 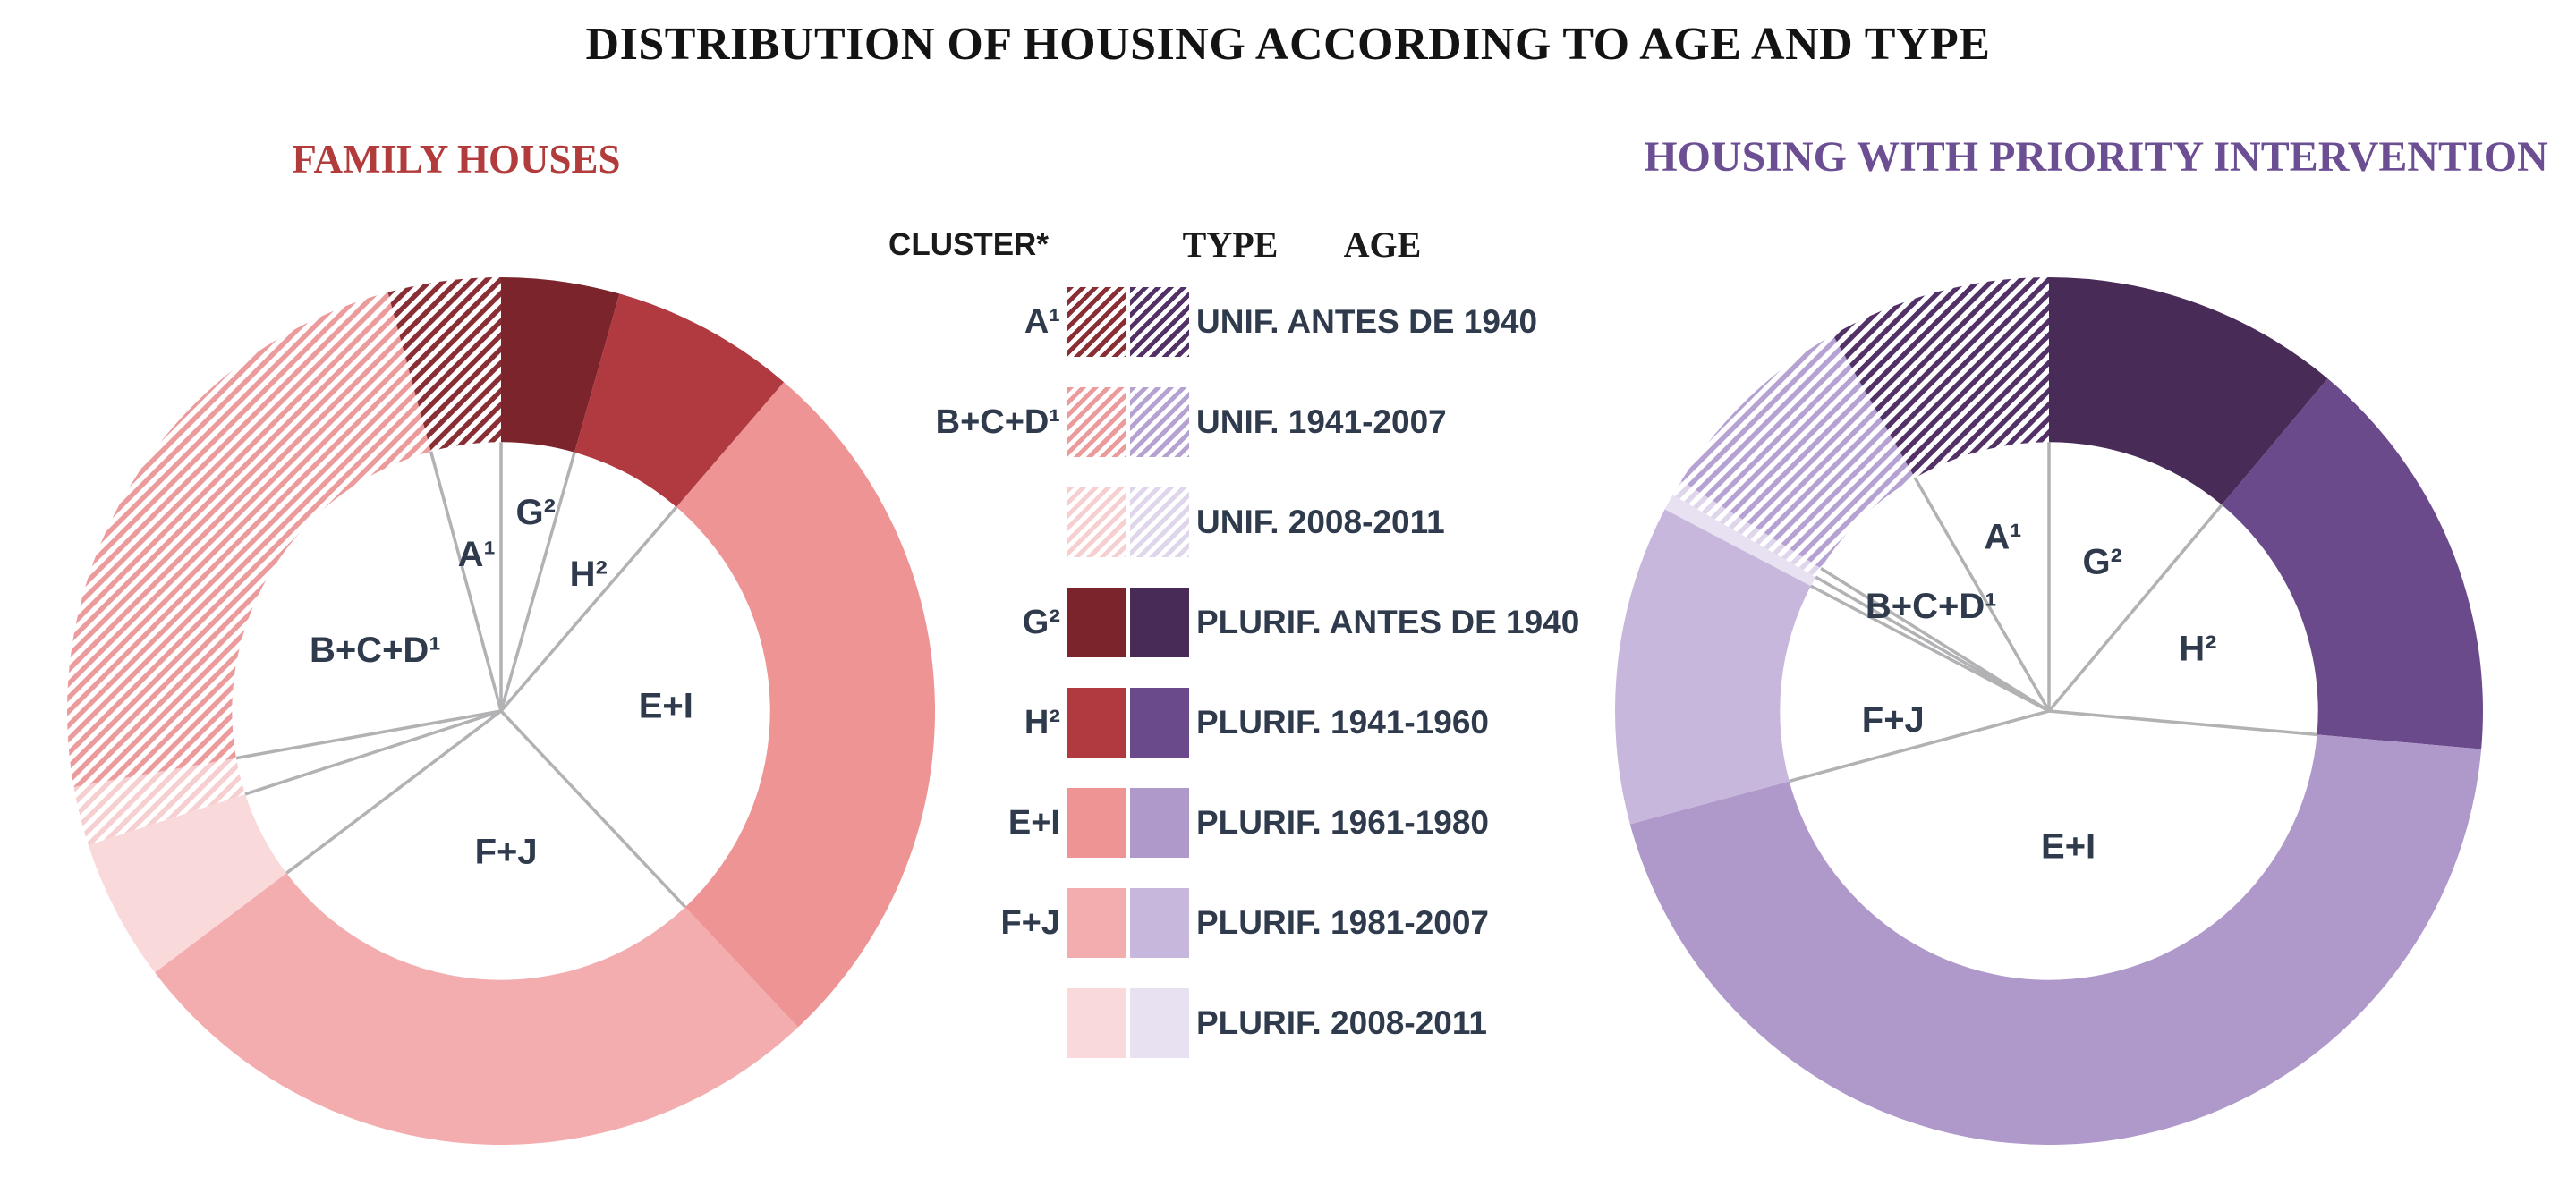 I want to click on legend-row-unif-2008-2011: UNIF. 2008-2011, so click(x=1158, y=522).